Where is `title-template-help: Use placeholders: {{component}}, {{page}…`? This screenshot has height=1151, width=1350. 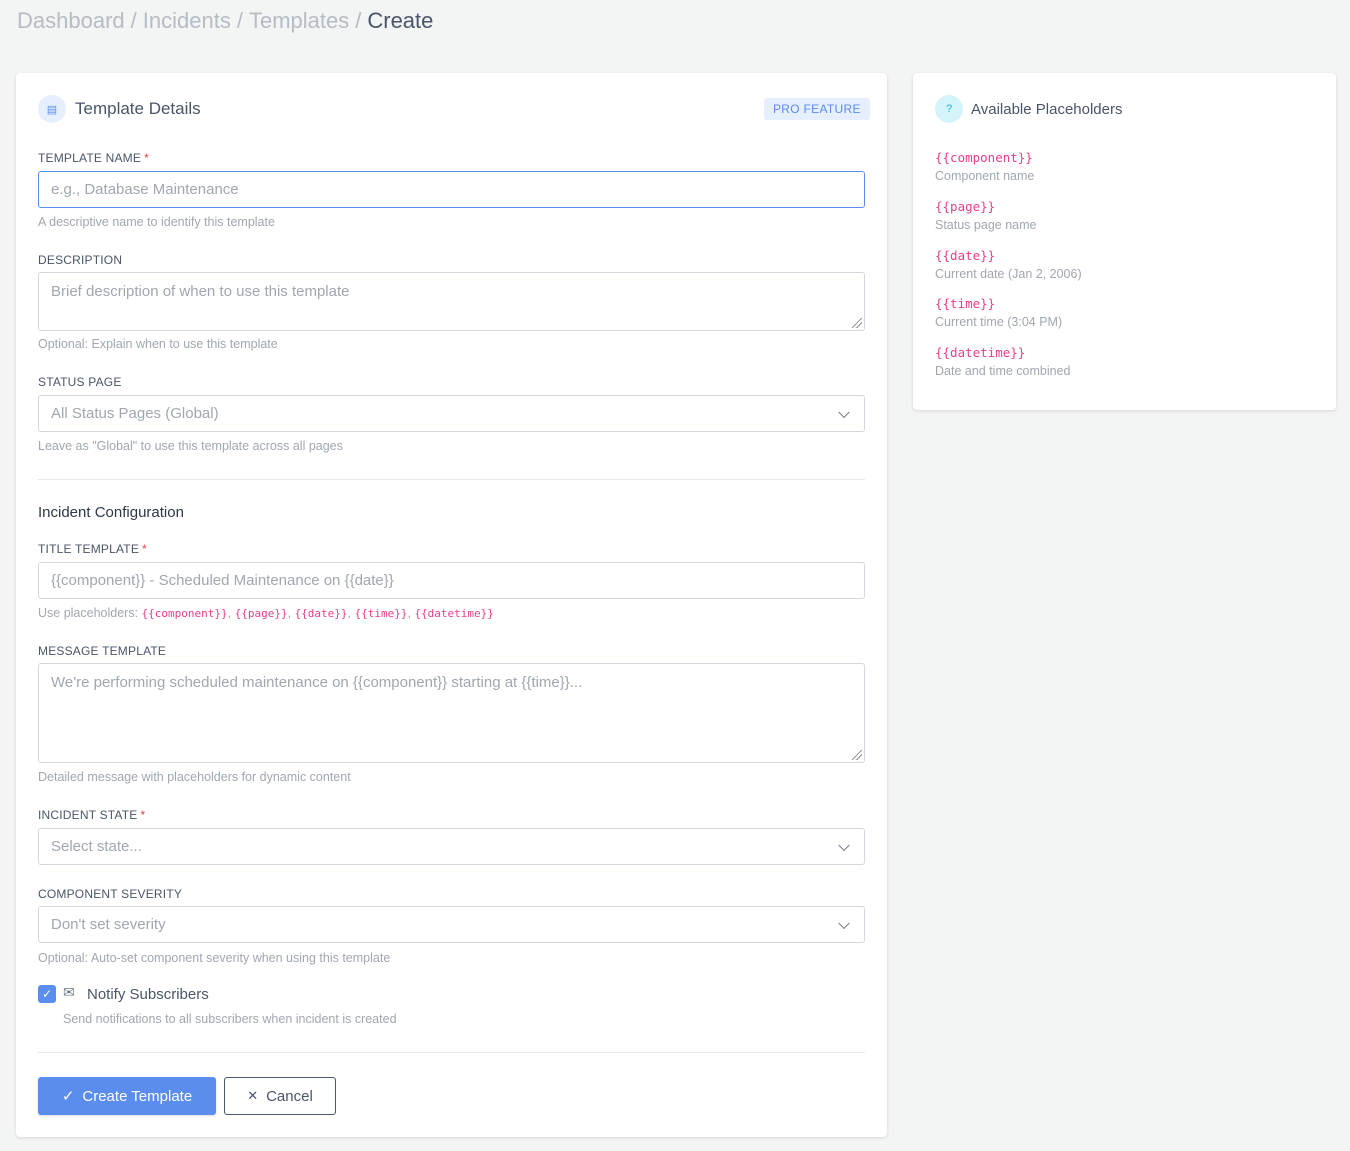
title-template-help: Use placeholders: {{component}}, {{page}… is located at coordinates (266, 613).